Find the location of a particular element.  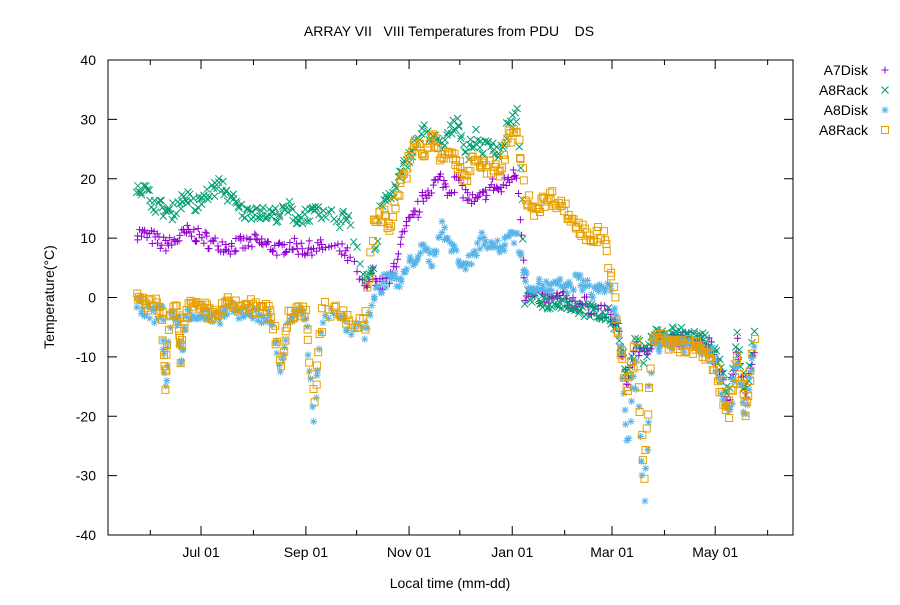

y-tick-label: -20 is located at coordinates (86, 416).